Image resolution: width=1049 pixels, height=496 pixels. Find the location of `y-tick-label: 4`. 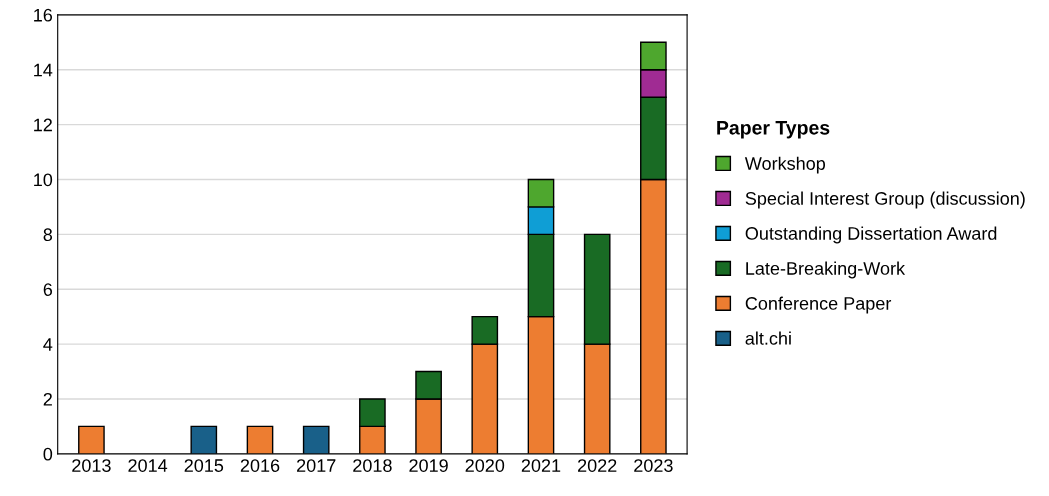

y-tick-label: 4 is located at coordinates (48, 344).